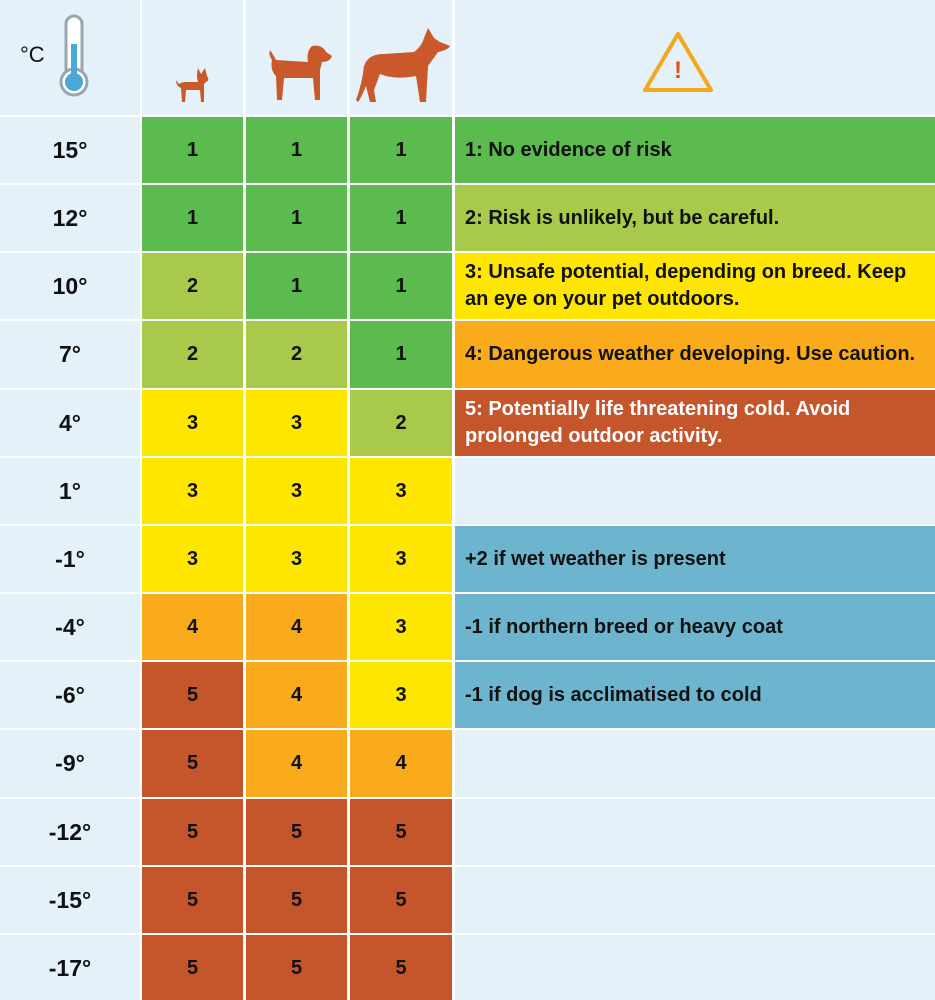 The image size is (935, 1000). Describe the element at coordinates (70, 627) in the screenshot. I see `temperature-cell: -4°` at that location.